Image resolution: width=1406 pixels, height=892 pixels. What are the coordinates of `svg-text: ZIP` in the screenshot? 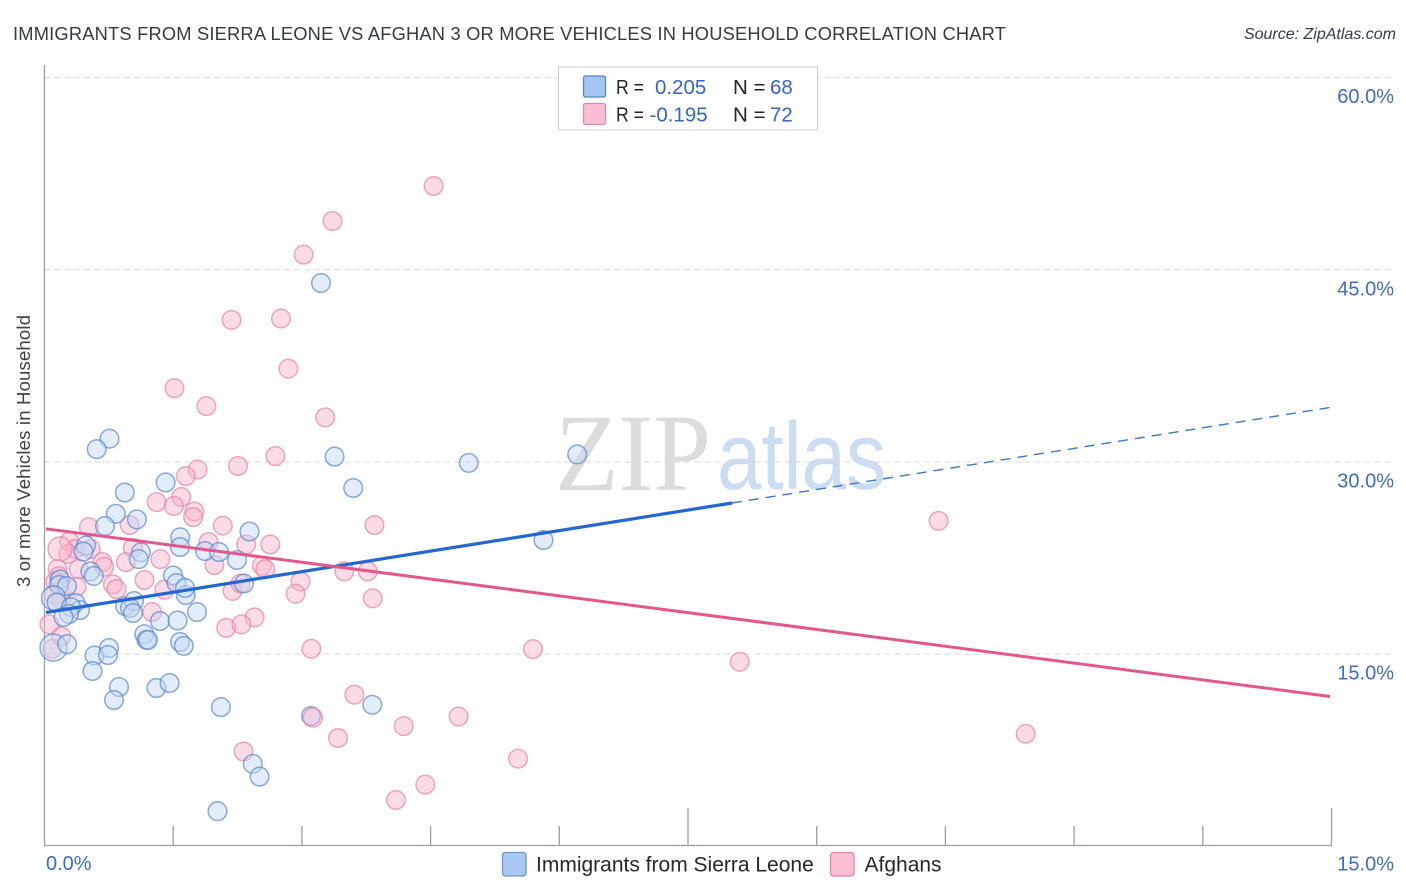 It's located at (633, 453).